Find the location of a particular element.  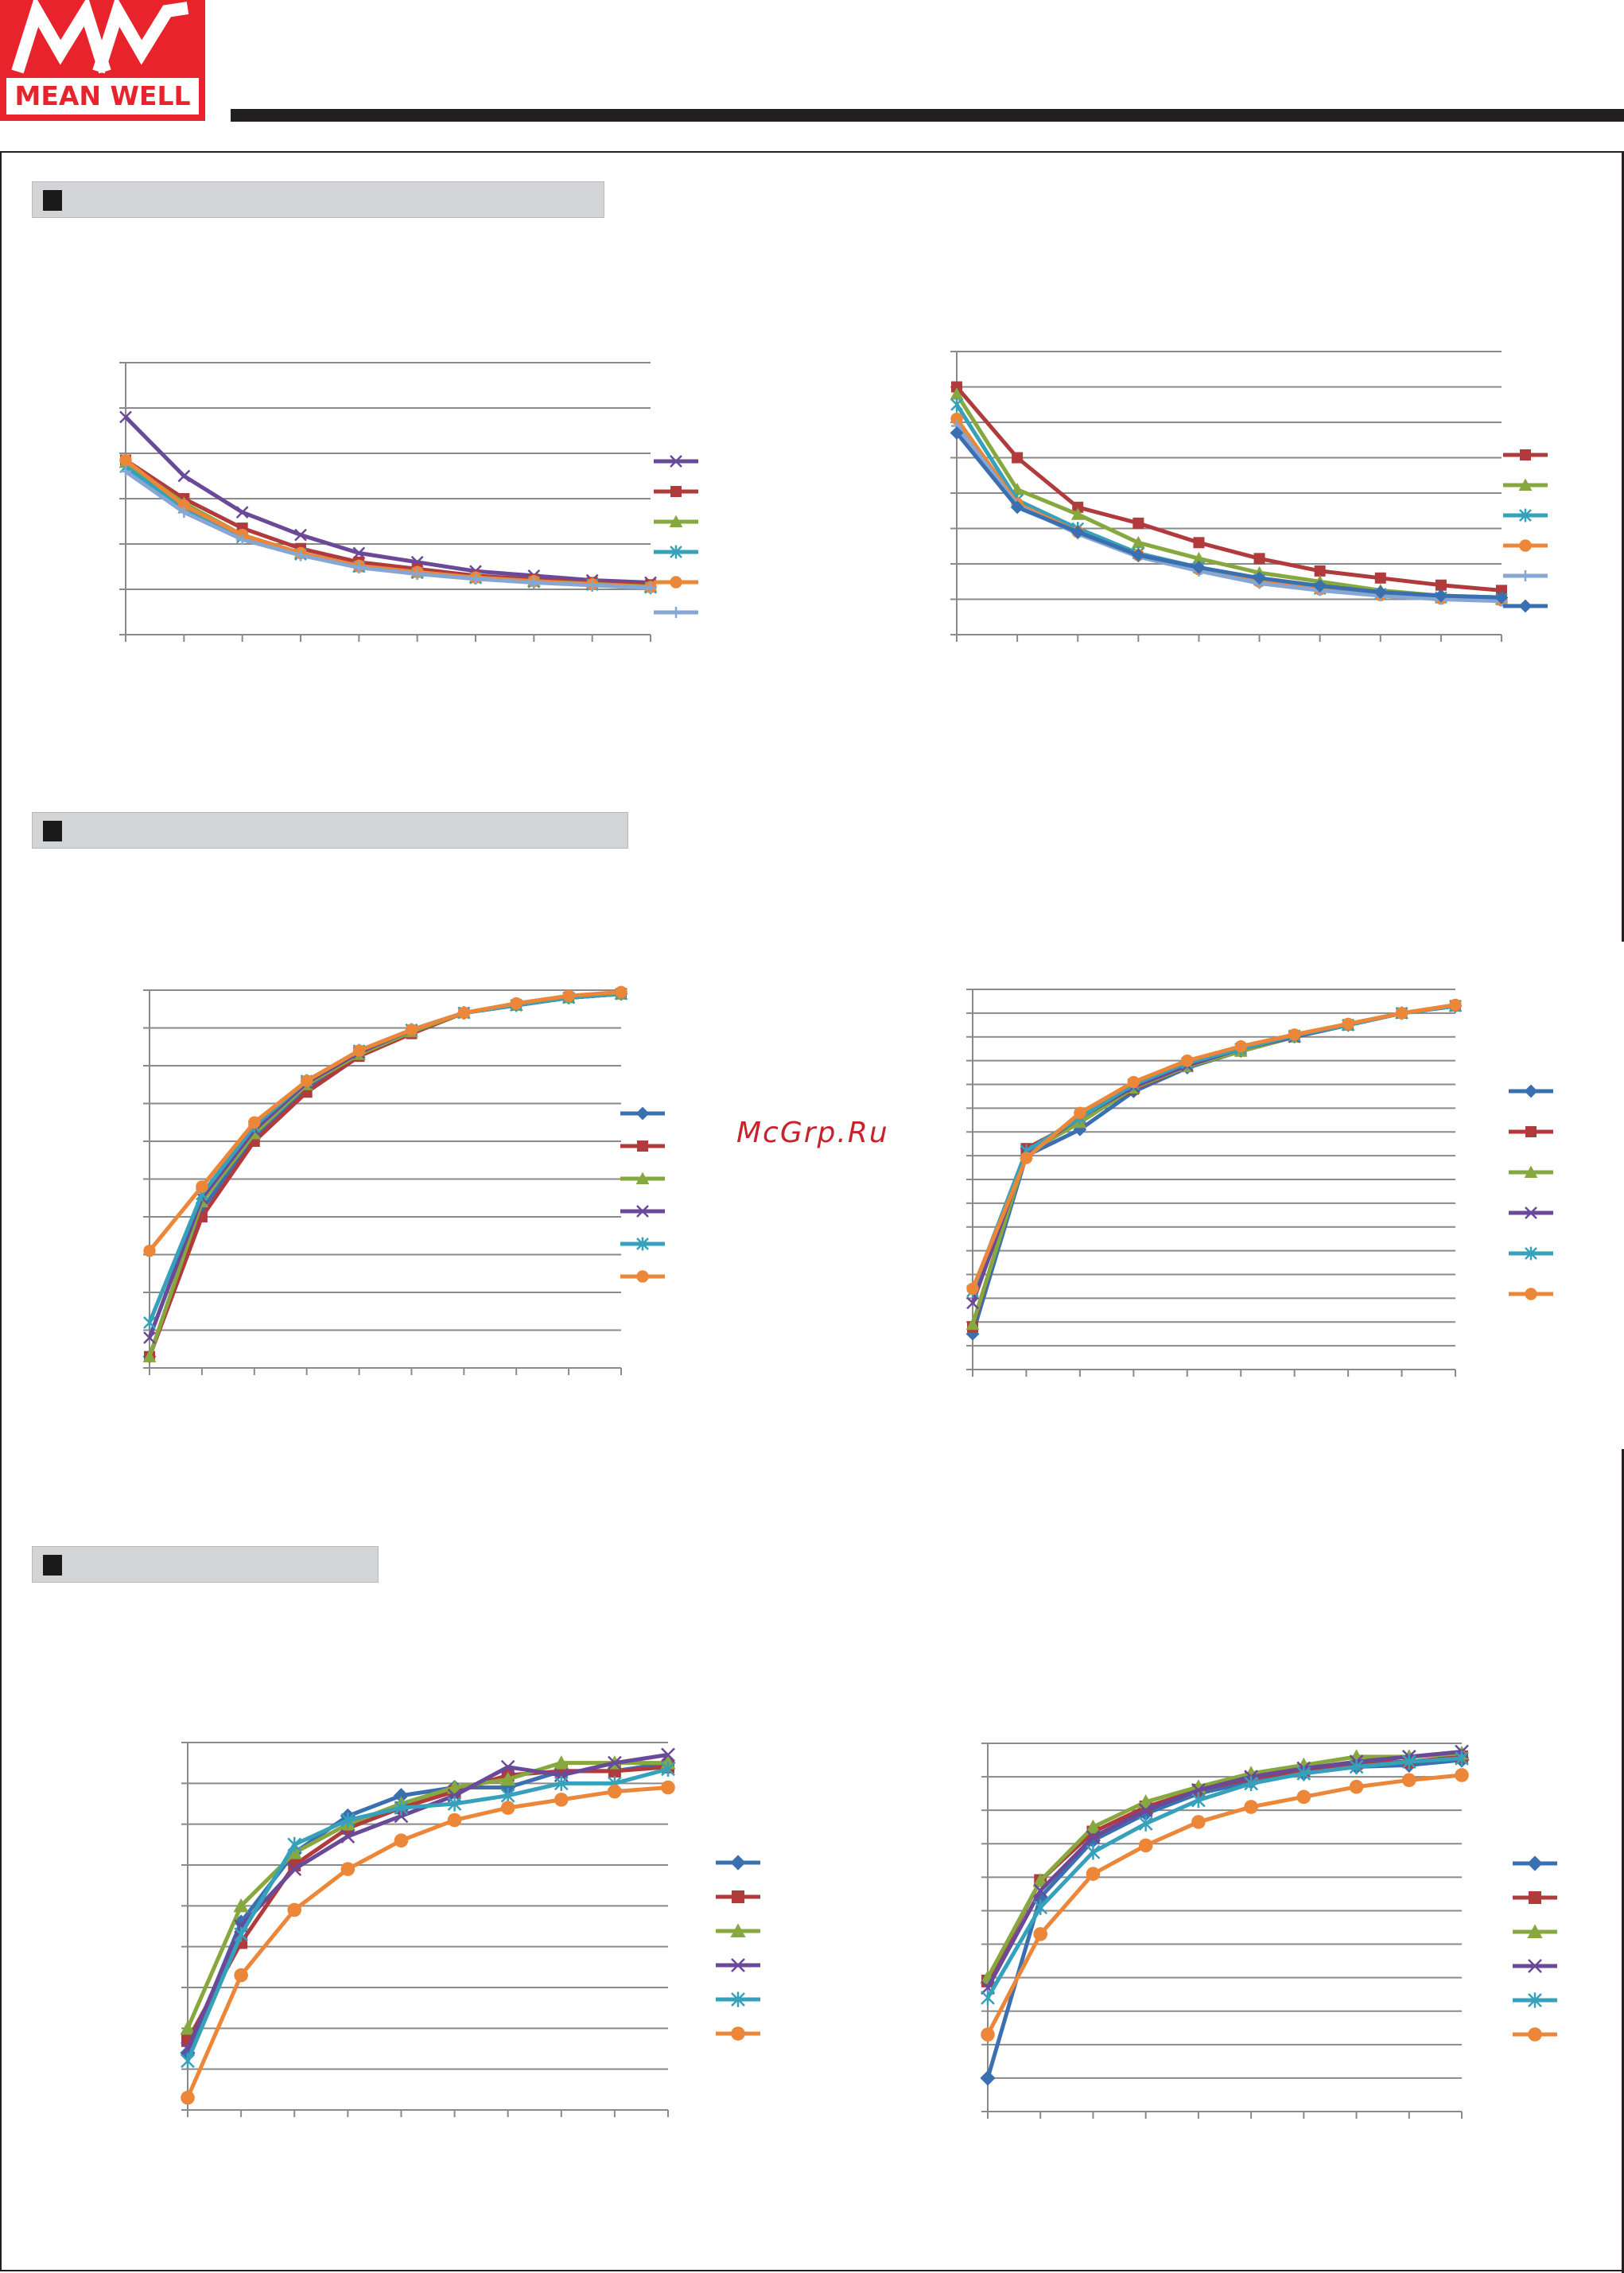

frame-right-edge is located at coordinates (1623, 546).